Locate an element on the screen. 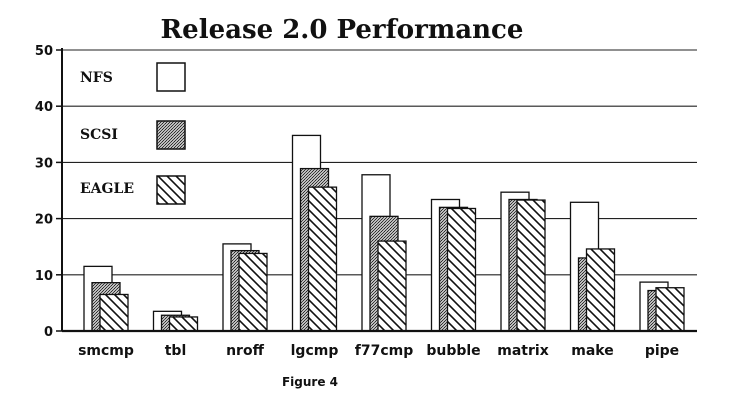  chart-title: Release 2.0 Performance is located at coordinates (342, 30).